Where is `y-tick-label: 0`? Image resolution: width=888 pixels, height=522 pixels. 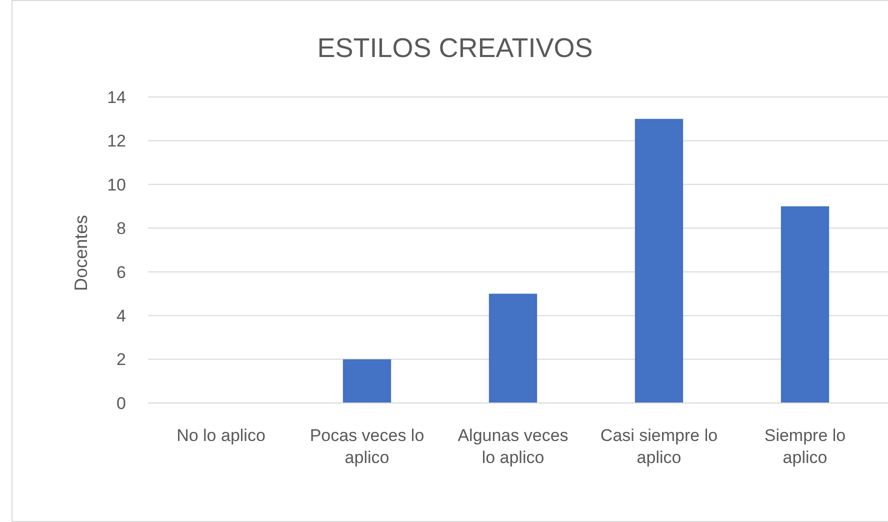
y-tick-label: 0 is located at coordinates (121, 403).